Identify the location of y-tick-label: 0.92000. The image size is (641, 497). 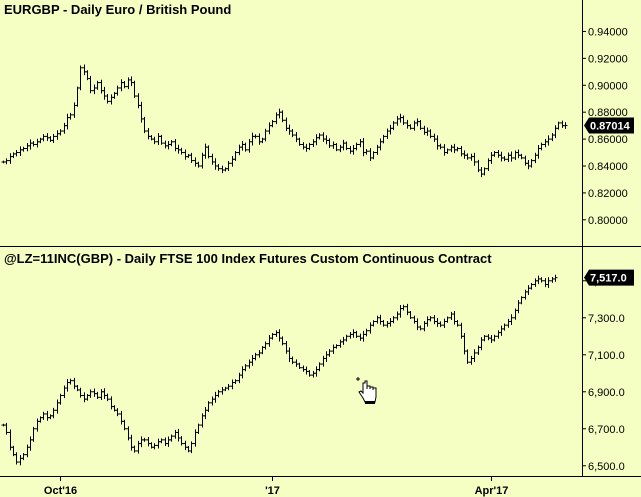
(608, 59).